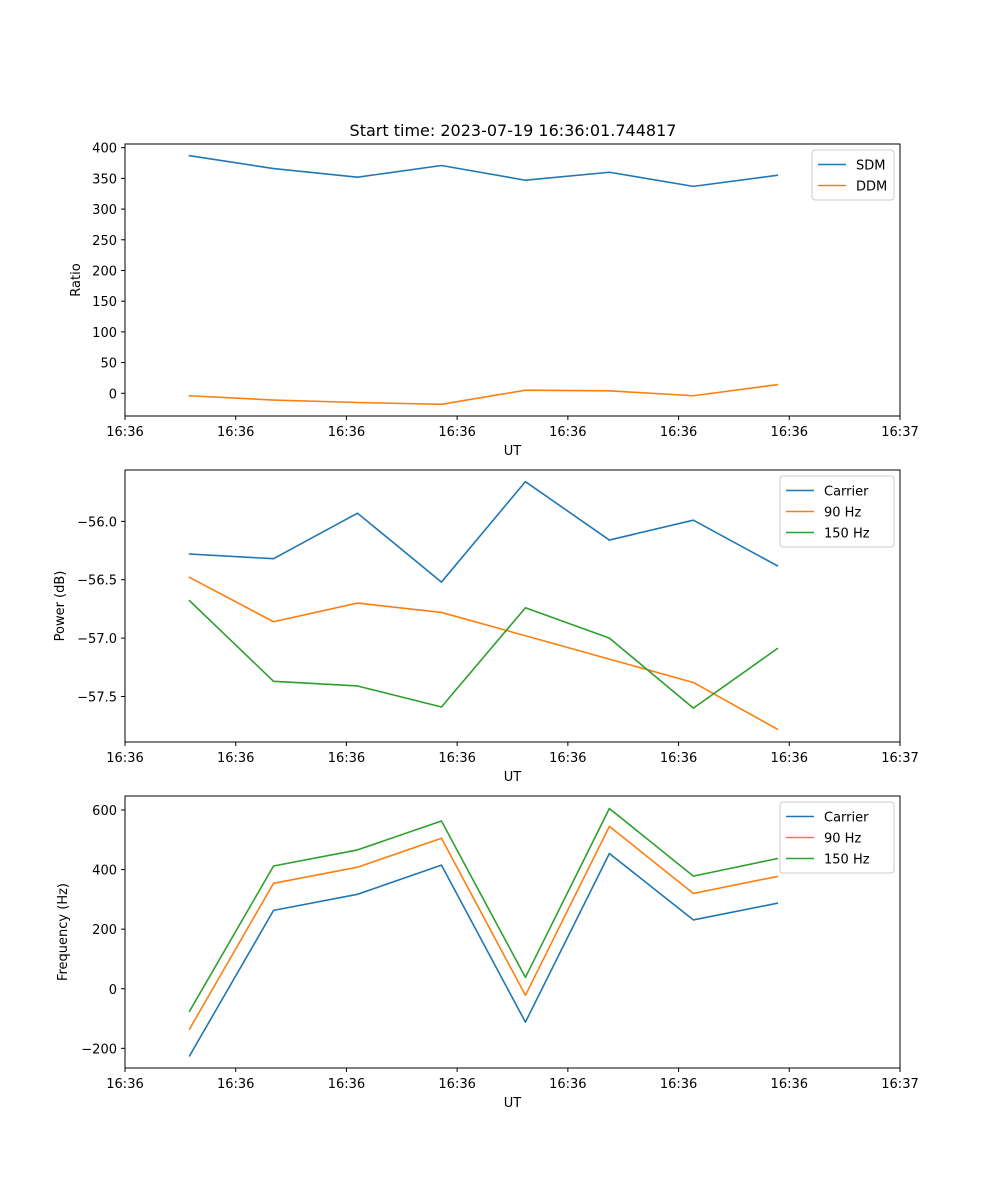 This screenshot has height=1200, width=1000. Describe the element at coordinates (97, 581) in the screenshot. I see `y-tick-label: −56.5` at that location.